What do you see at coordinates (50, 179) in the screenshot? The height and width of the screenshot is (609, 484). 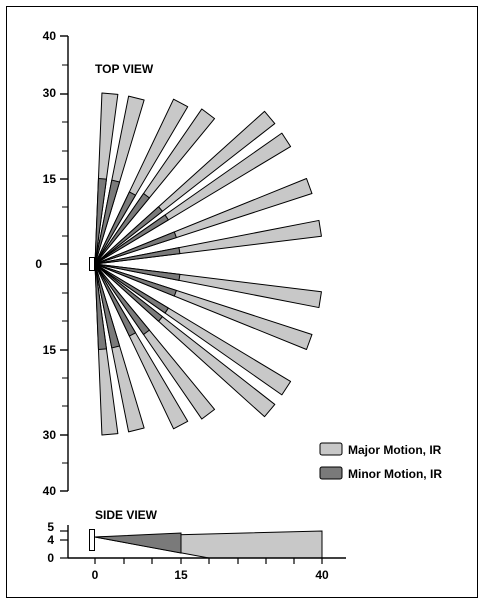 I see `top-y-label-15-top: 15` at bounding box center [50, 179].